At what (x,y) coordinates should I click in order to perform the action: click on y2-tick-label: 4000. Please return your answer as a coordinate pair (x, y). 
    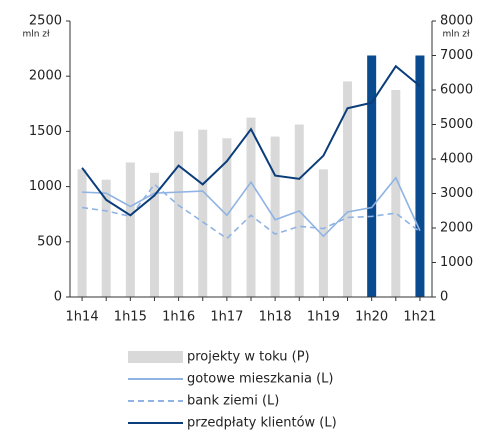
    Looking at the image, I should click on (456, 159).